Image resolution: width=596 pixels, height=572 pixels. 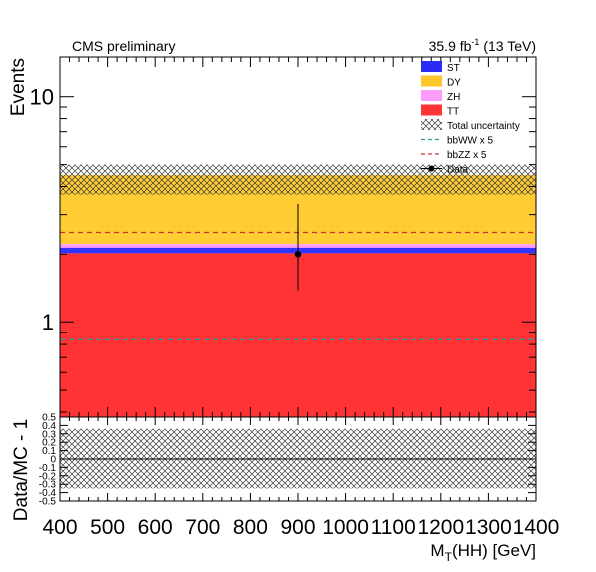 What do you see at coordinates (49, 443) in the screenshot?
I see `ratio-y-tick-label: 0.2` at bounding box center [49, 443].